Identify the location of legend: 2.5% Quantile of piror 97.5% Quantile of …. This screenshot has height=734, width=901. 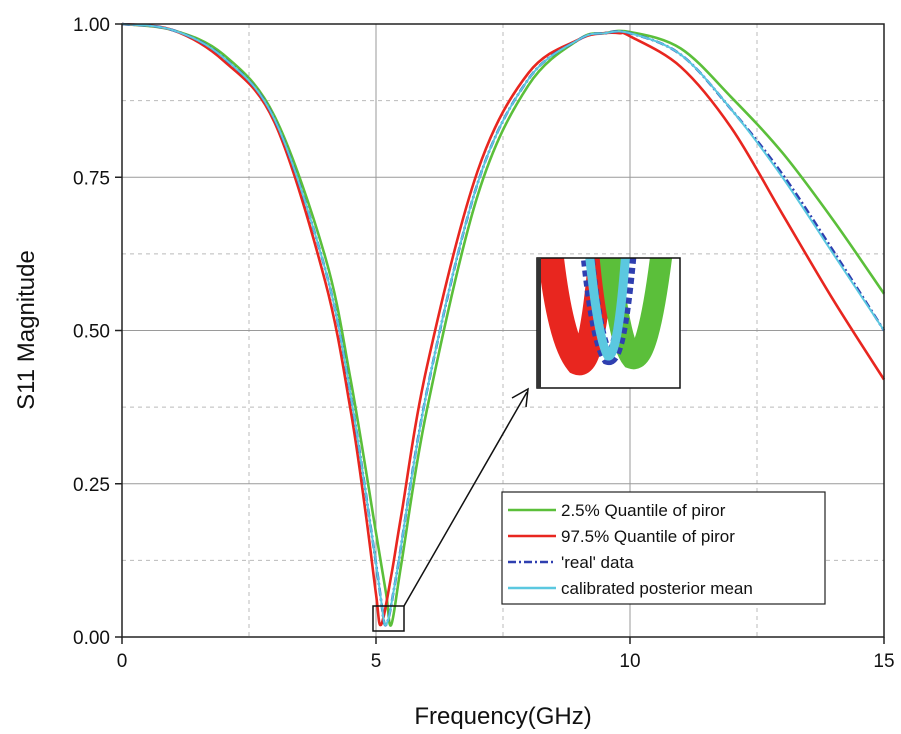
(663, 548).